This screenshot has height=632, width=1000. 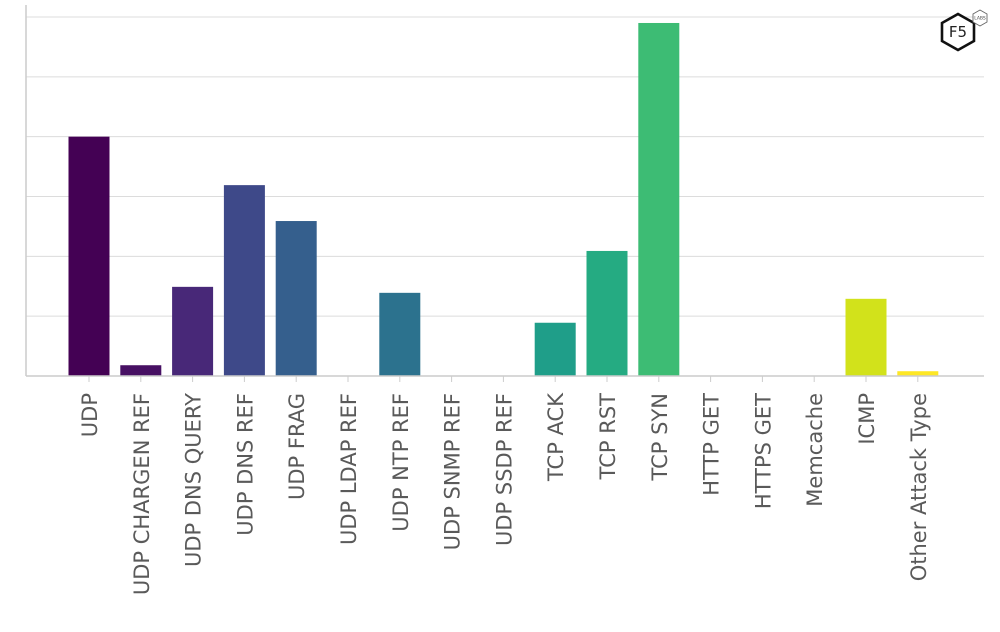 I want to click on x-tick-label: UDP DNS QUERY, so click(x=194, y=480).